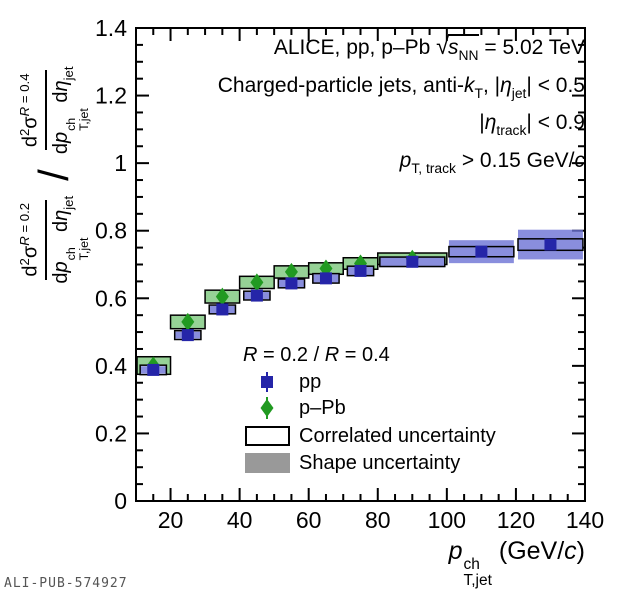  I want to click on sqrt-symbol: √, so click(443, 46).